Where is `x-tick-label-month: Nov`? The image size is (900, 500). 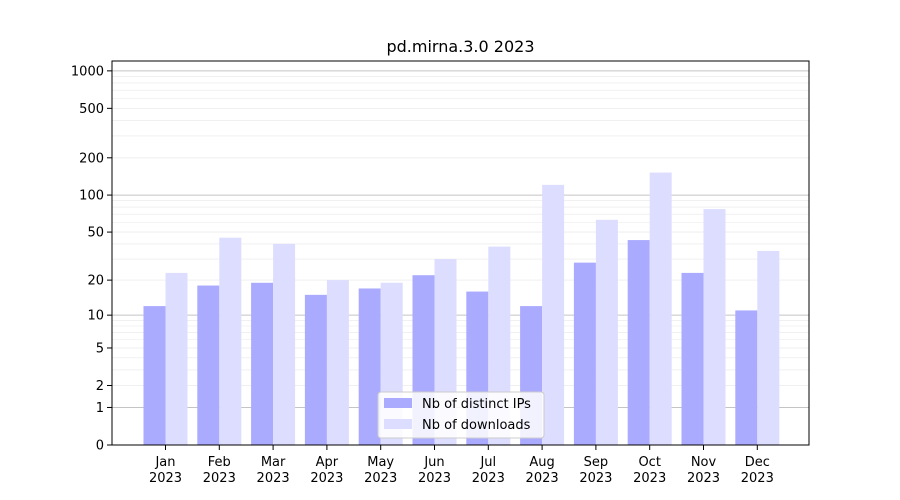
x-tick-label-month: Nov is located at coordinates (704, 462).